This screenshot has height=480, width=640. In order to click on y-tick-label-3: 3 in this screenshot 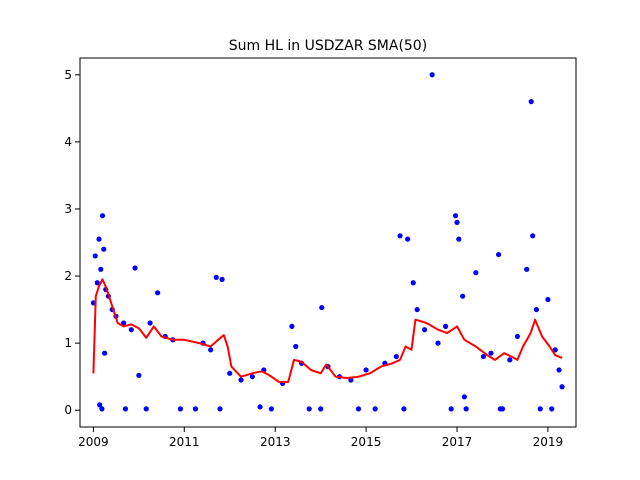, I will do `click(68, 209)`.